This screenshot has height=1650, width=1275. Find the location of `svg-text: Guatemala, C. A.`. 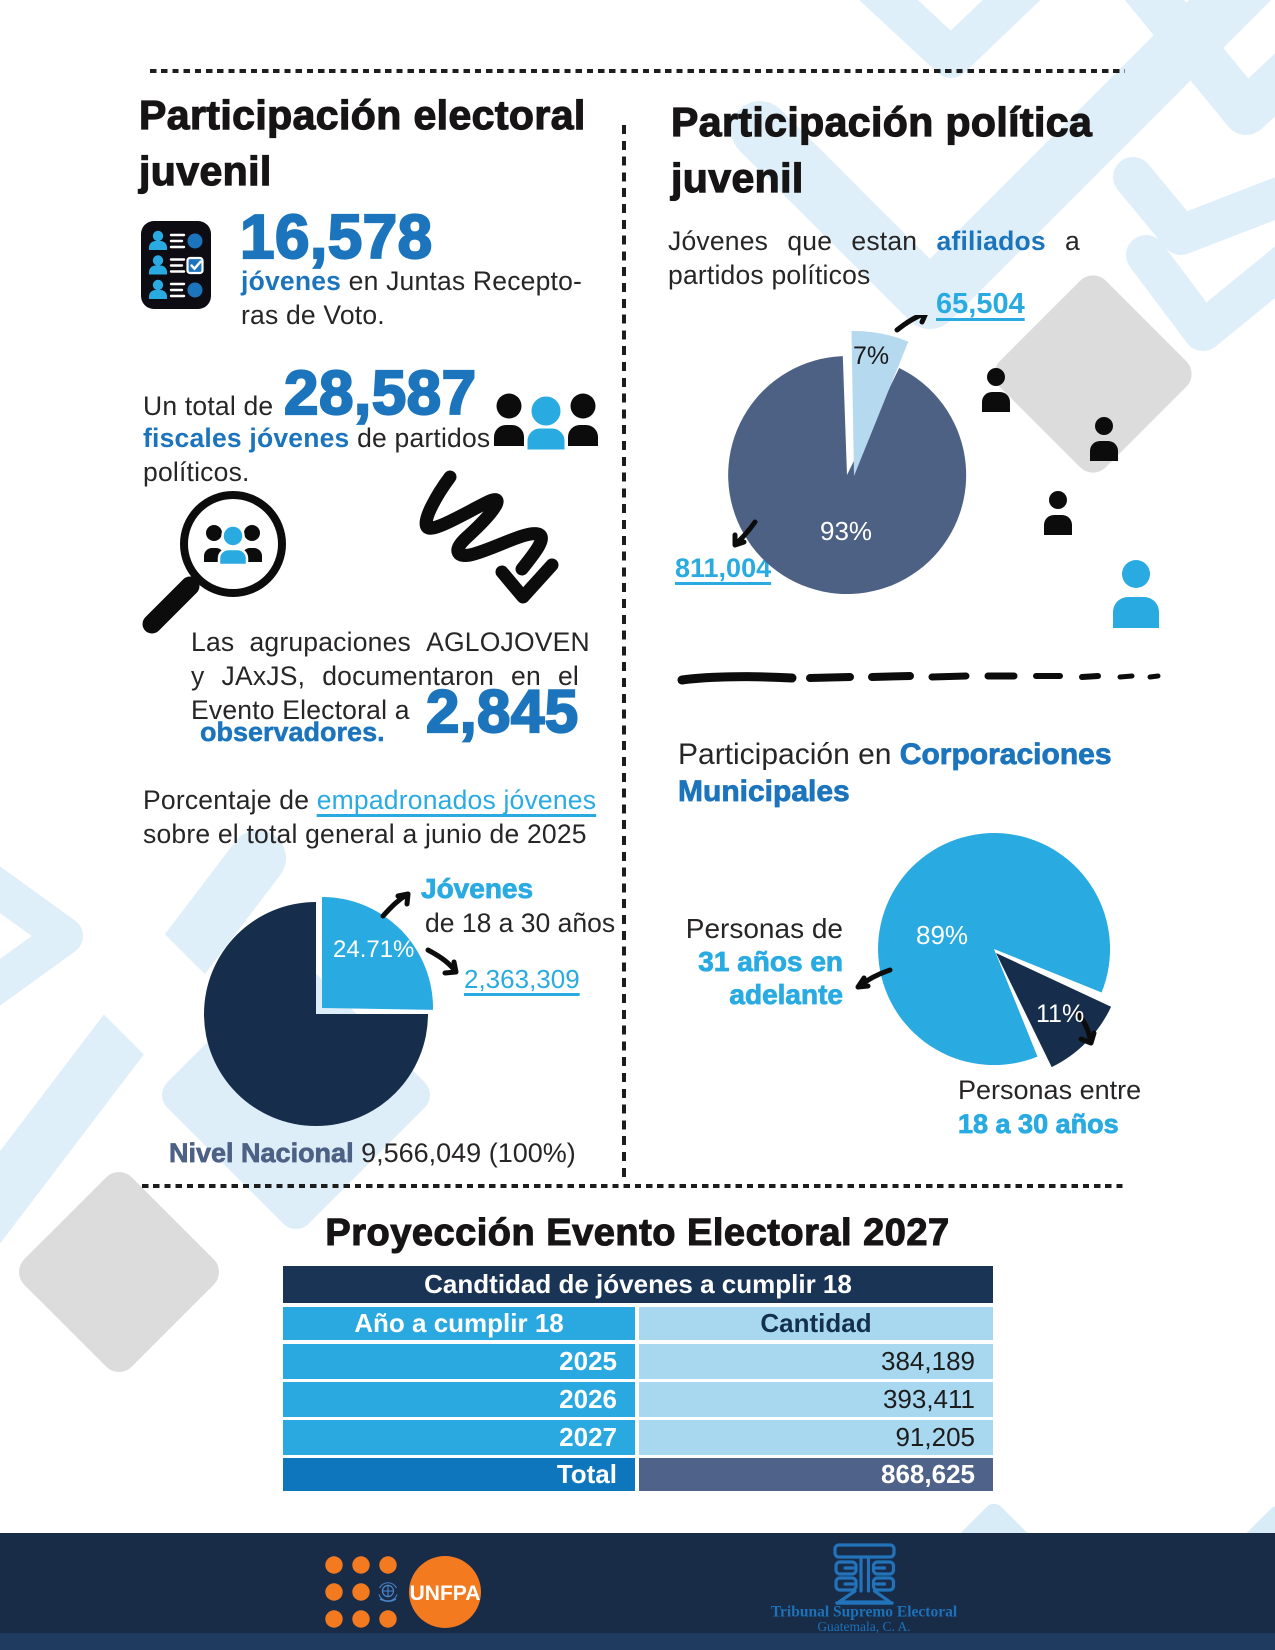

svg-text: Guatemala, C. A. is located at coordinates (863, 1626).